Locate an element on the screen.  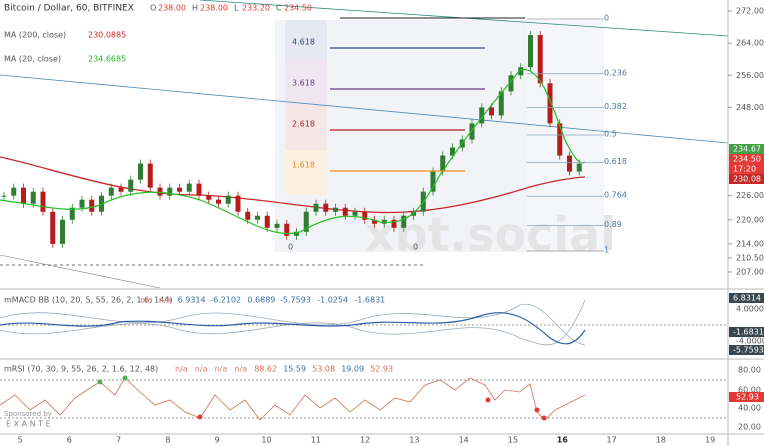
ohlc-value: 234.50 is located at coordinates (298, 8).